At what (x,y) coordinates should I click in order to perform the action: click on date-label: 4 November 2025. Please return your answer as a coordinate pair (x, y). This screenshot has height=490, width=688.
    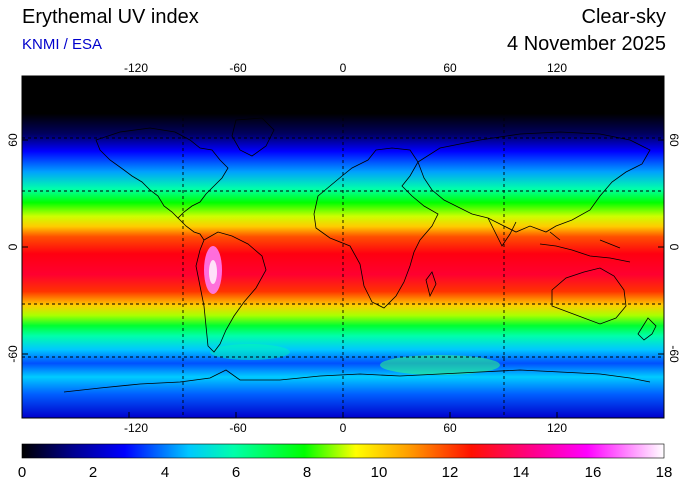
    Looking at the image, I should click on (586, 44).